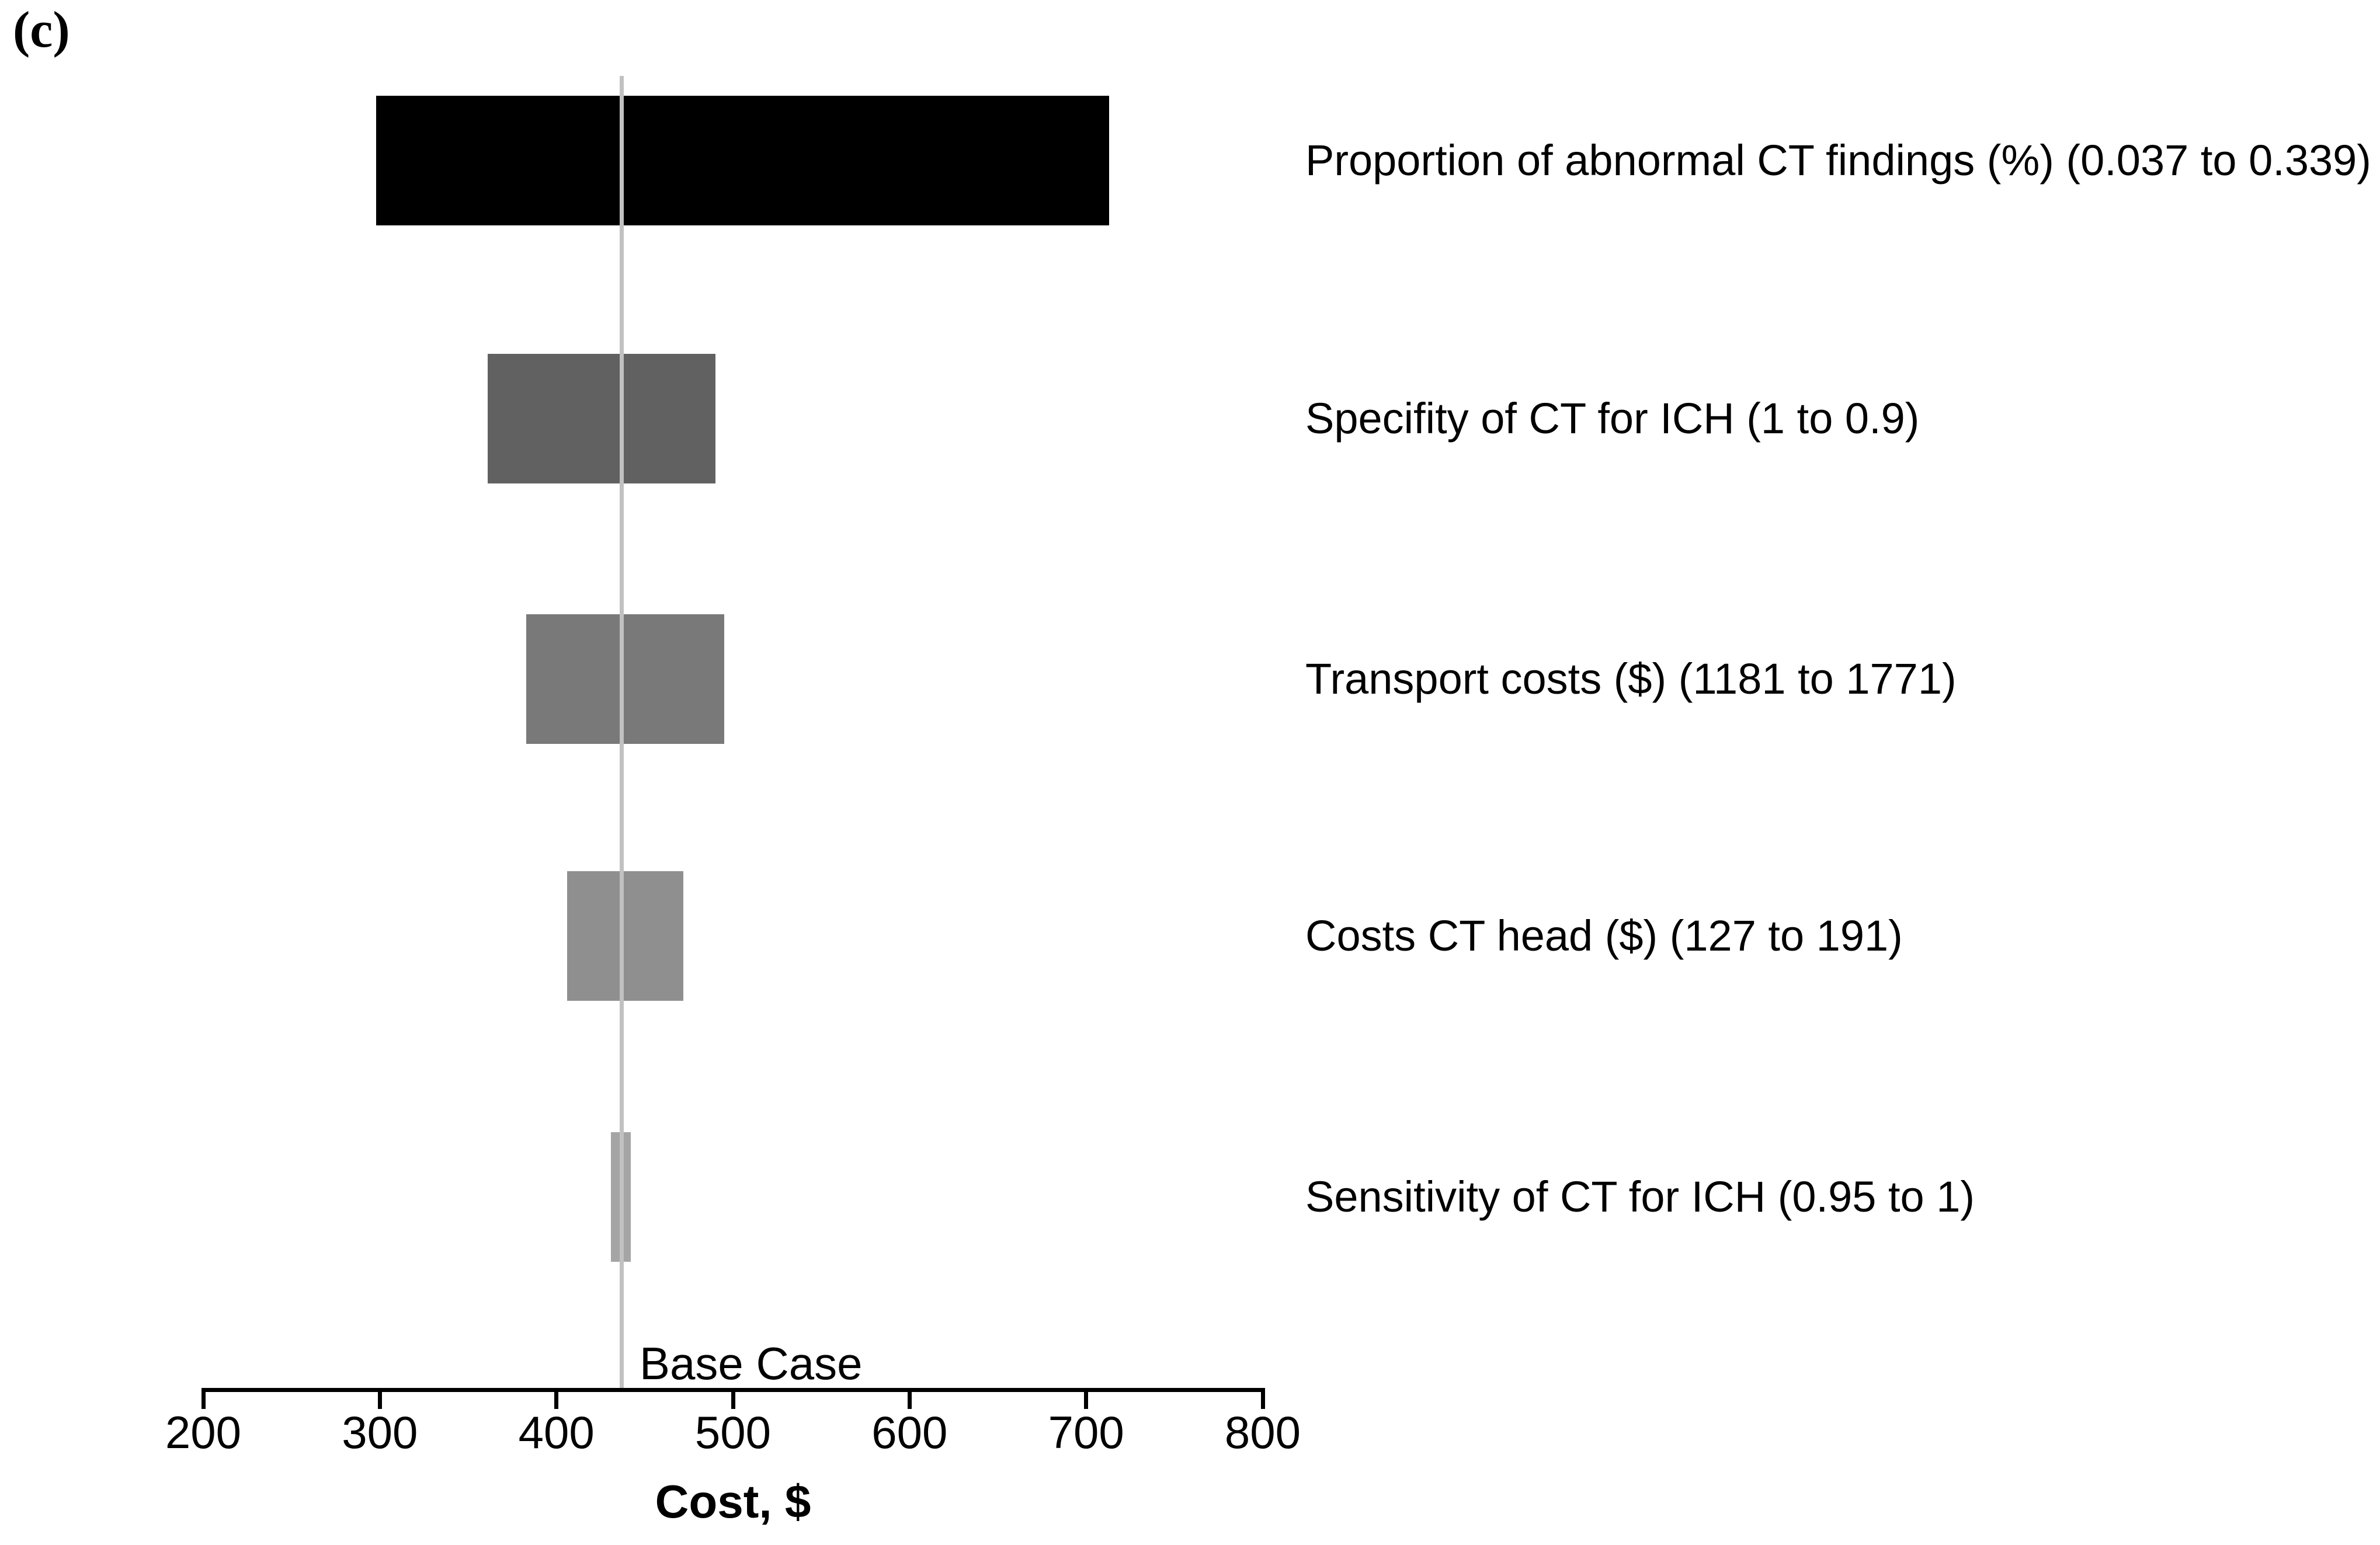  Describe the element at coordinates (203, 1433) in the screenshot. I see `x-axis-tick-label-200: 200` at that location.